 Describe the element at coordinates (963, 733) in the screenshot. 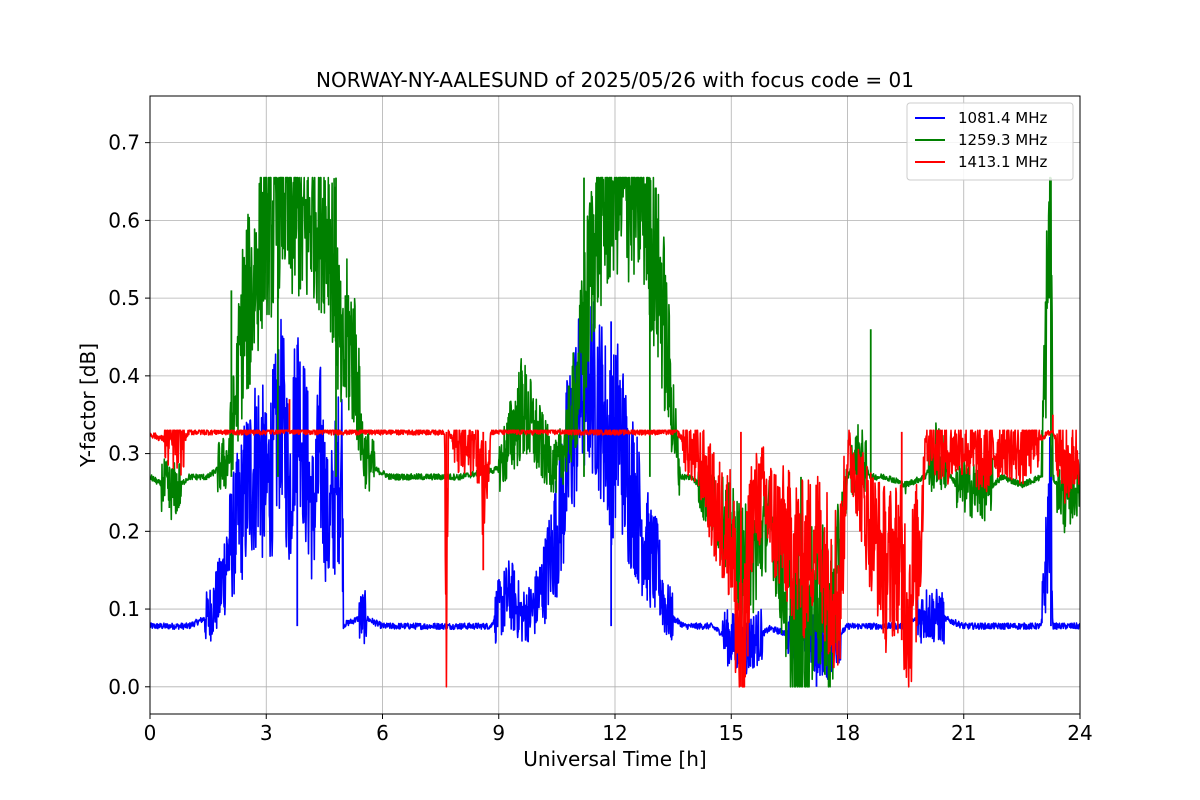

I see `x-tick-label: 21` at that location.